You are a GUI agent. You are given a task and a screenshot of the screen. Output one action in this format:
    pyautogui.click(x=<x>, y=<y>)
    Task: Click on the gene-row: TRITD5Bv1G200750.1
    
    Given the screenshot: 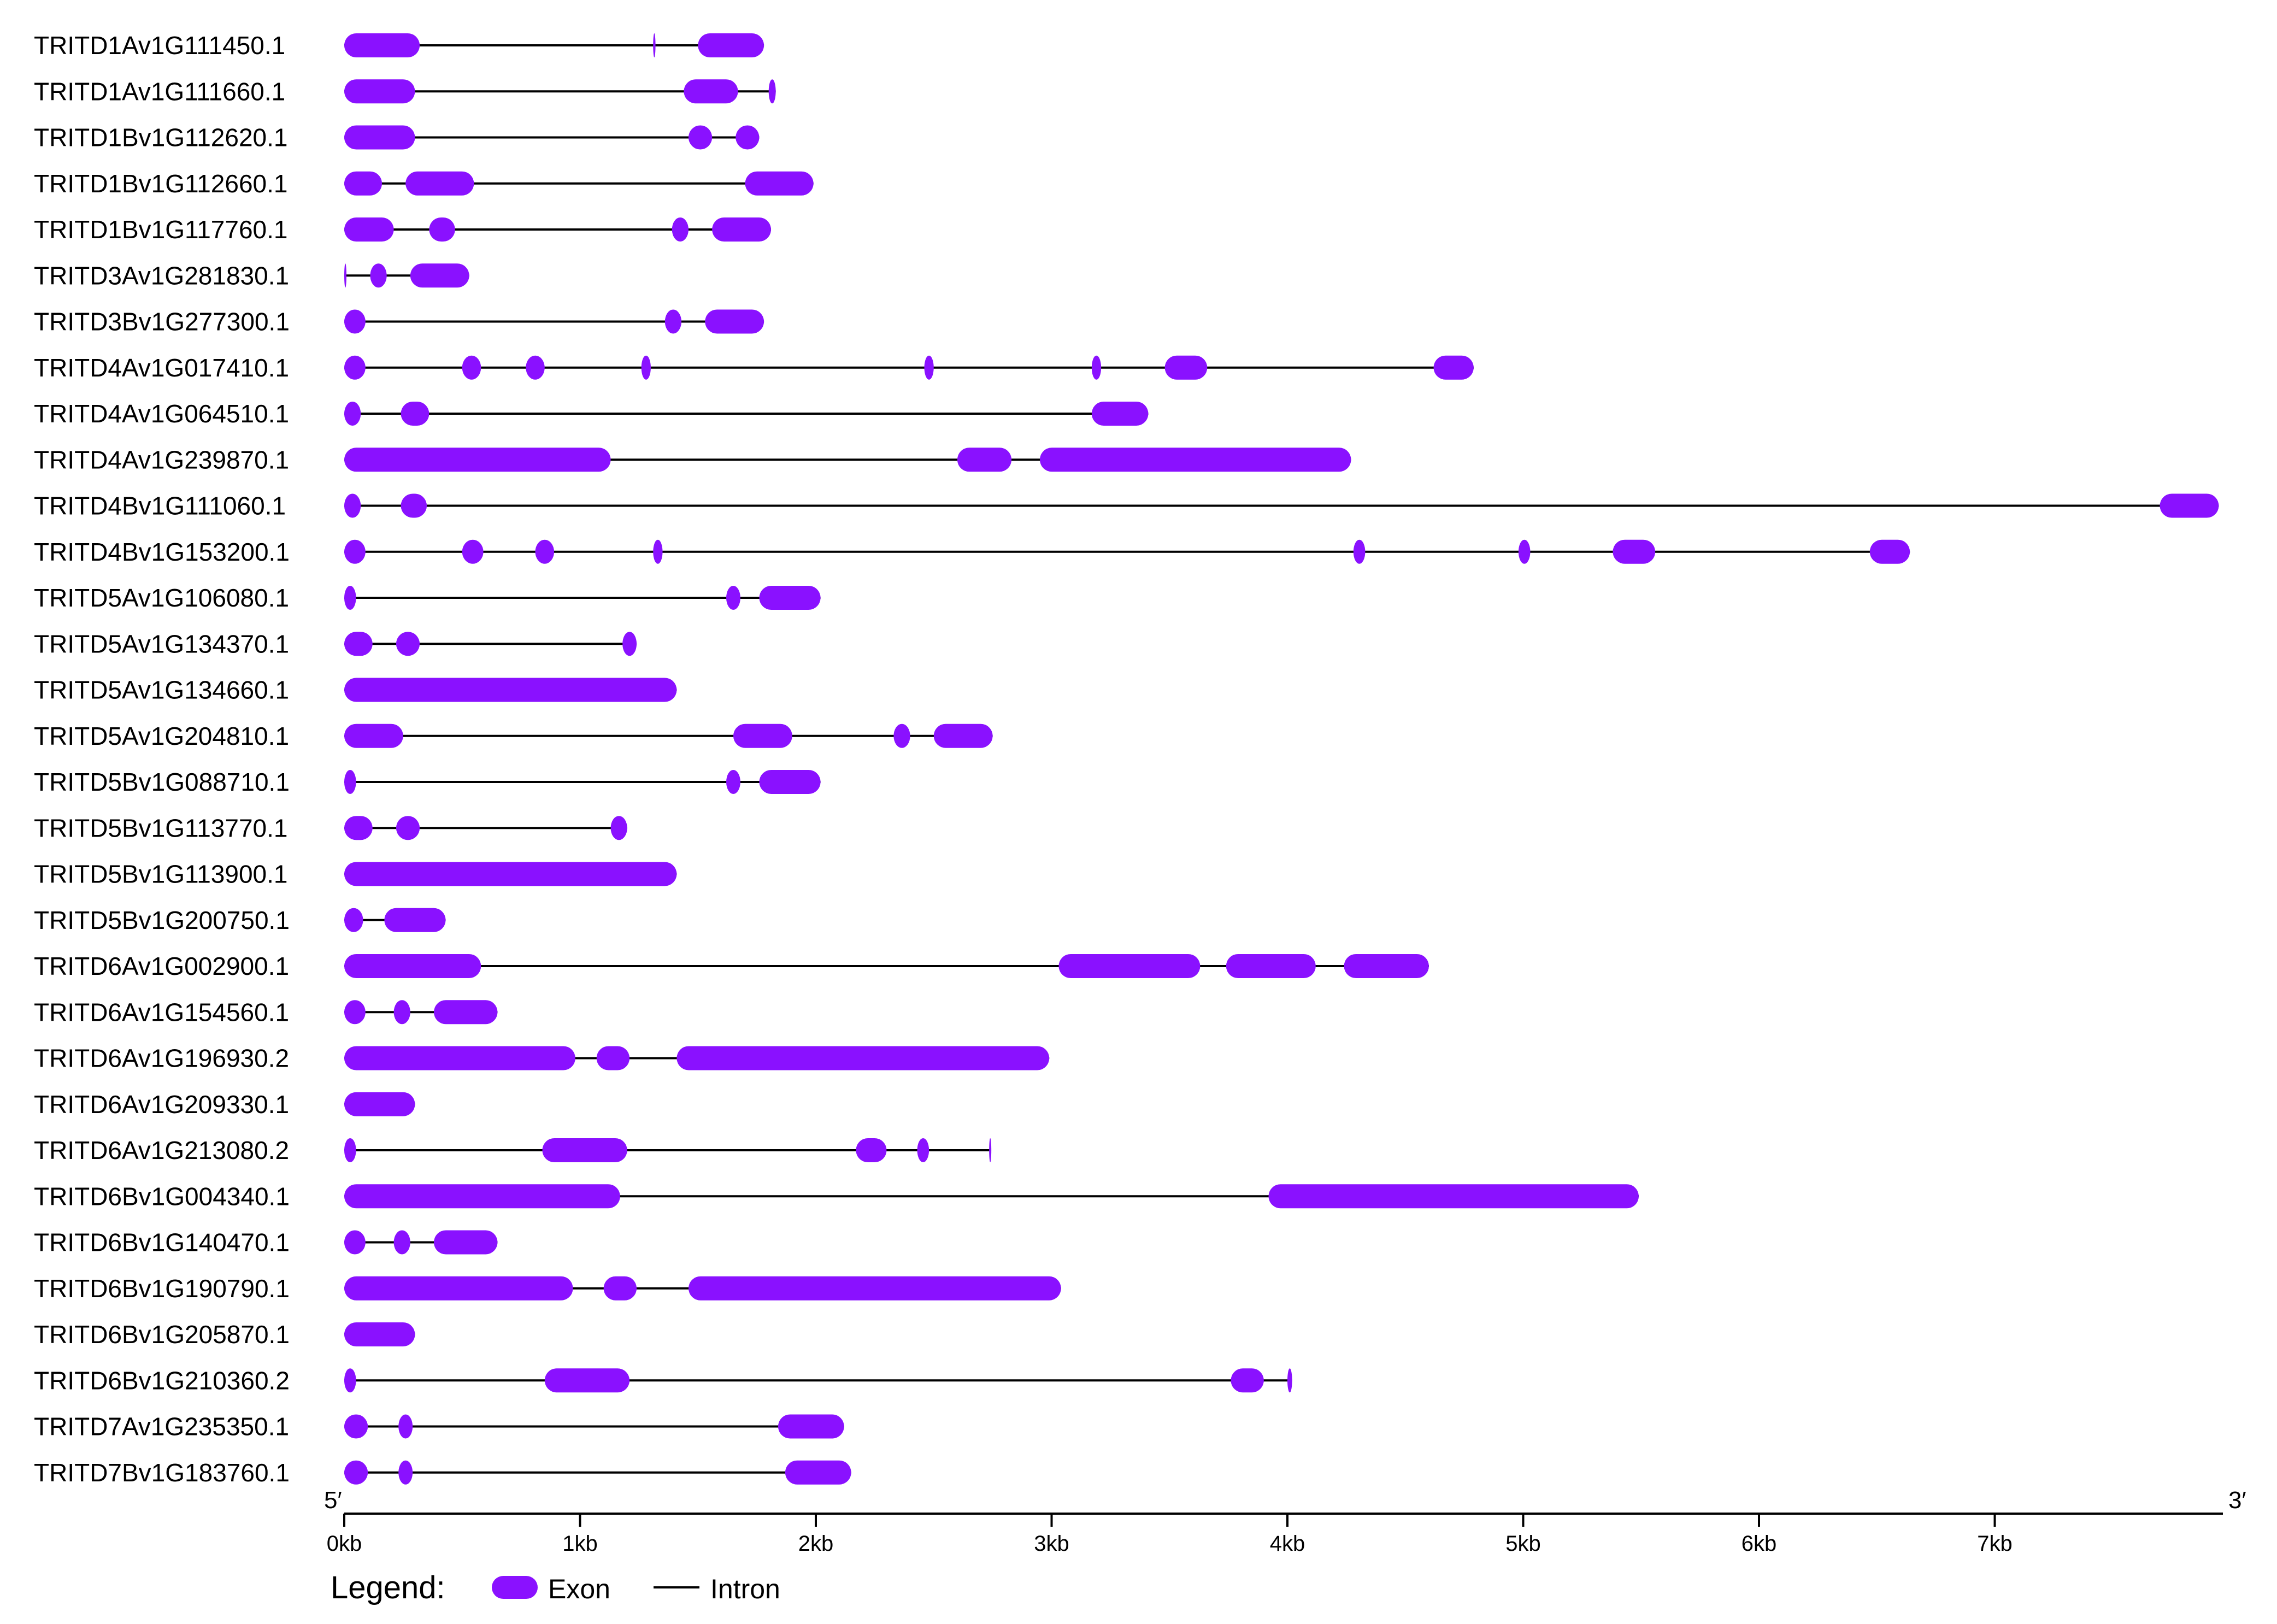 What is the action you would take?
    pyautogui.click(x=240, y=920)
    